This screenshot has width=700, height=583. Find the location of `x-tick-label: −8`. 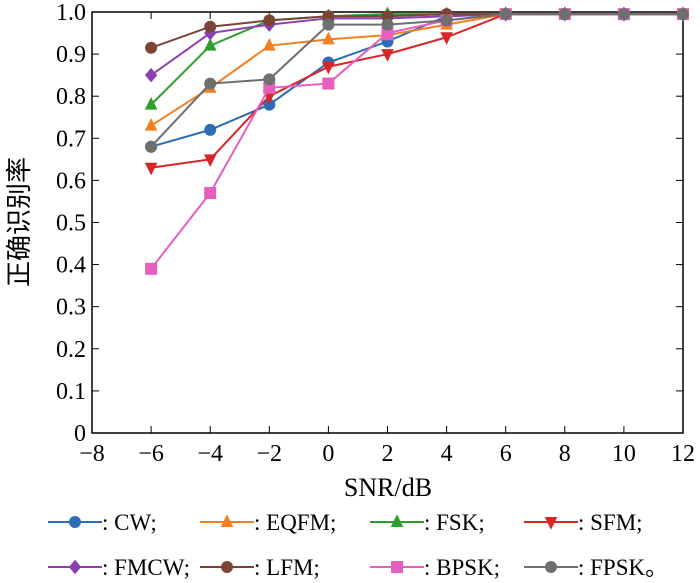

x-tick-label: −8 is located at coordinates (92, 454).